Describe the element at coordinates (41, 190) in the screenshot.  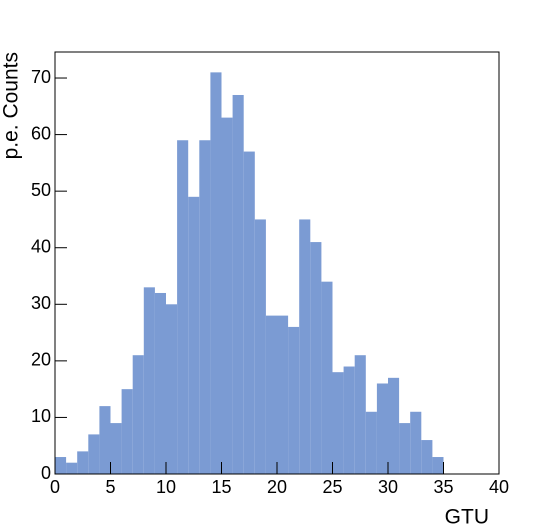
I see `y-tick-label: 50` at that location.